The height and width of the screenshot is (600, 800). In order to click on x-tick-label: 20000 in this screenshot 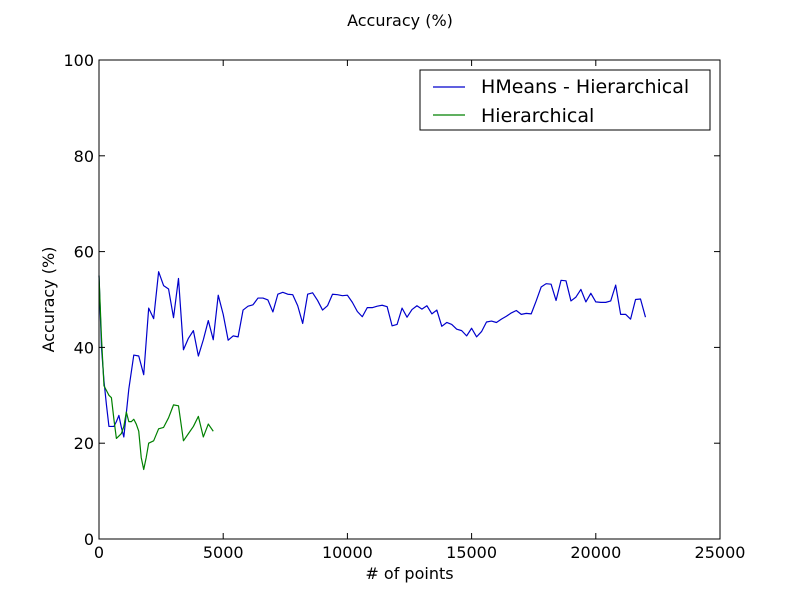, I will do `click(595, 552)`.